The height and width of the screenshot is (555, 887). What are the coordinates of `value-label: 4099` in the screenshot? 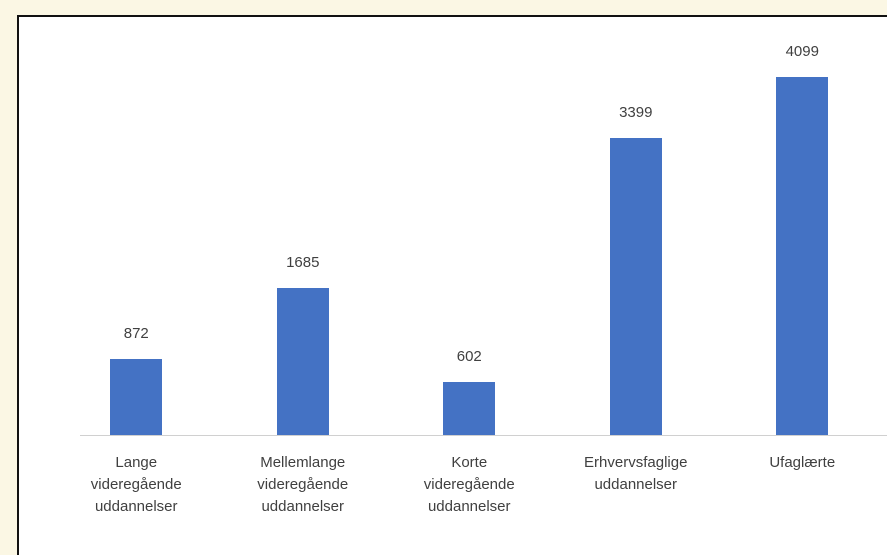 It's located at (802, 51).